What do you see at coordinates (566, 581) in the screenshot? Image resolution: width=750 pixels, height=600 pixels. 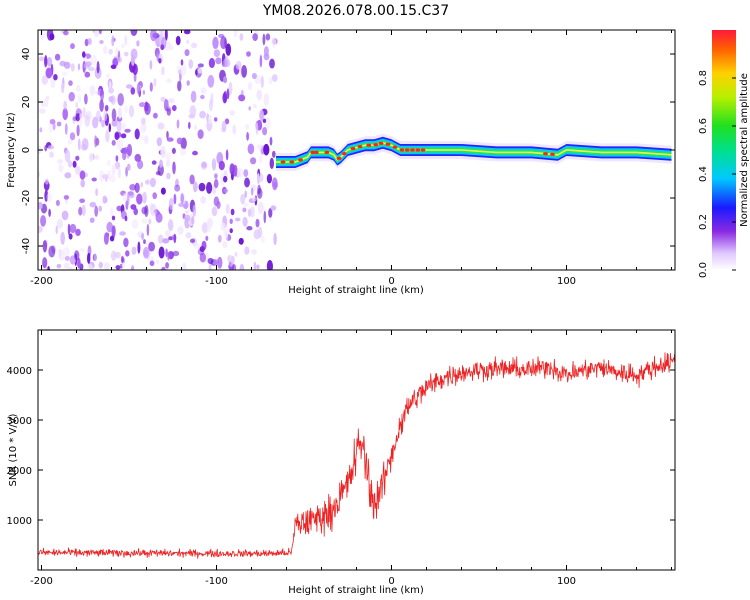 I see `snr-xtick-label: 100` at bounding box center [566, 581].